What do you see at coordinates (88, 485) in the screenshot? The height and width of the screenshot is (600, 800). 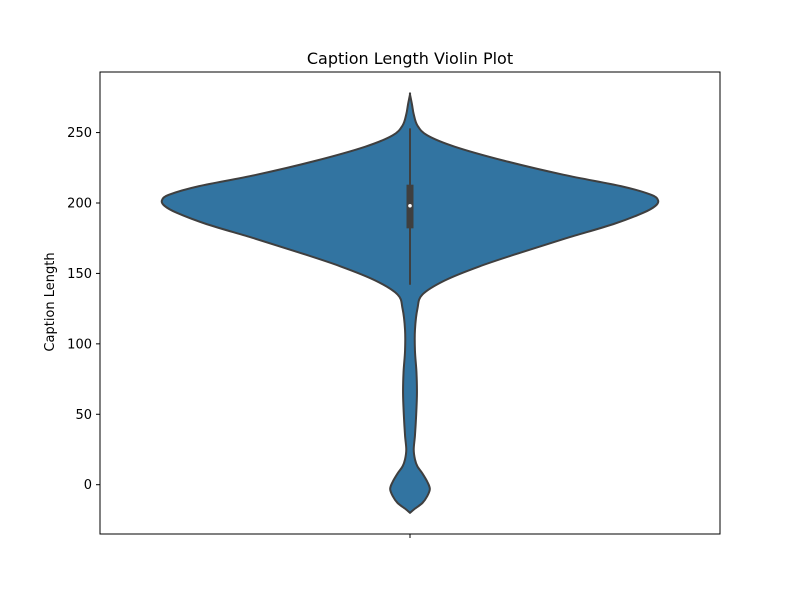 I see `y-tick-label: 0` at bounding box center [88, 485].